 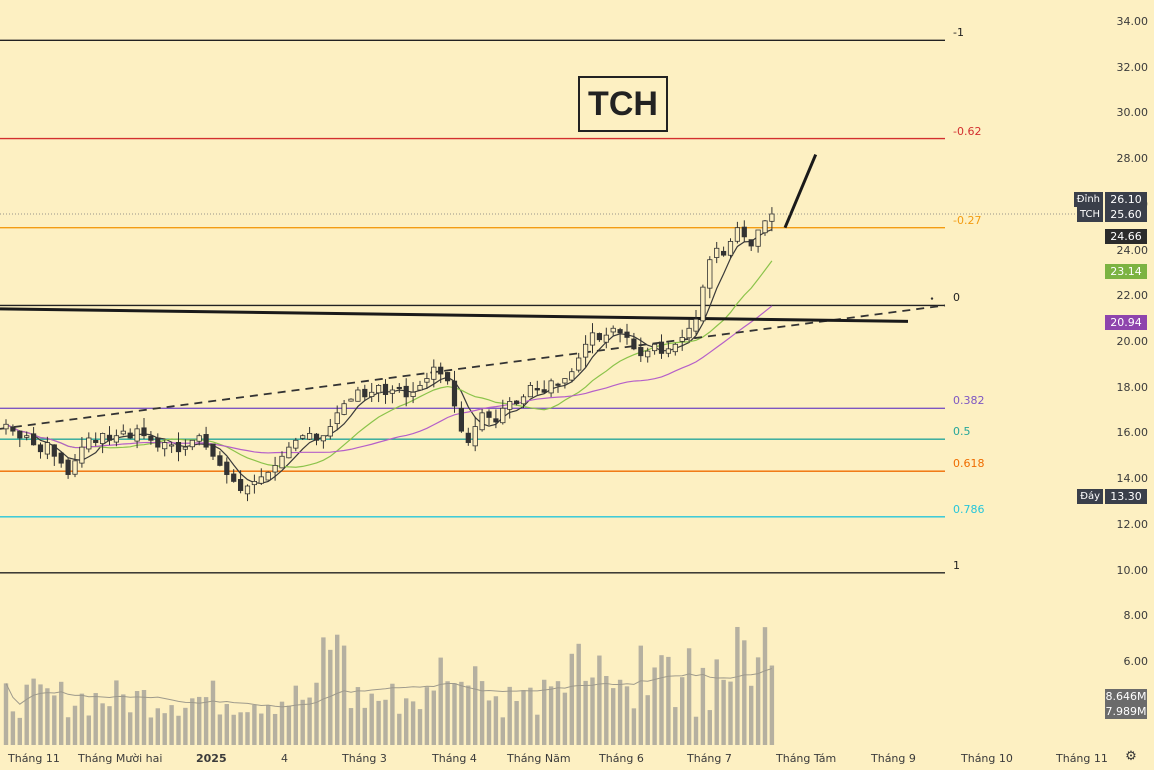 I want to click on volume-tag: 8.646M, so click(x=1126, y=696).